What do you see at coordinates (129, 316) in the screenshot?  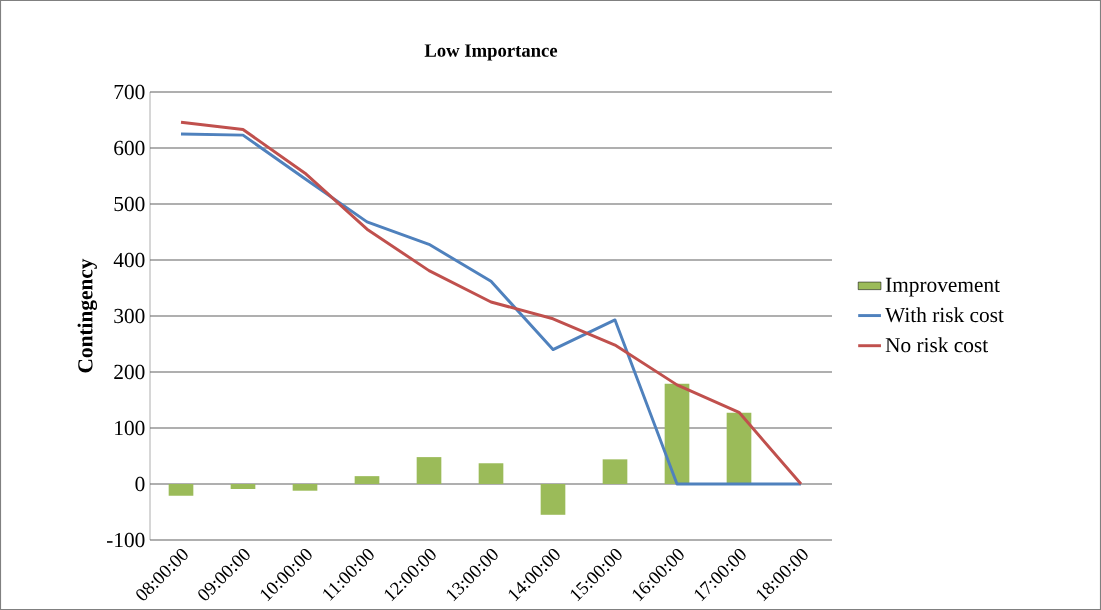 I see `y-tick-label: 300` at bounding box center [129, 316].